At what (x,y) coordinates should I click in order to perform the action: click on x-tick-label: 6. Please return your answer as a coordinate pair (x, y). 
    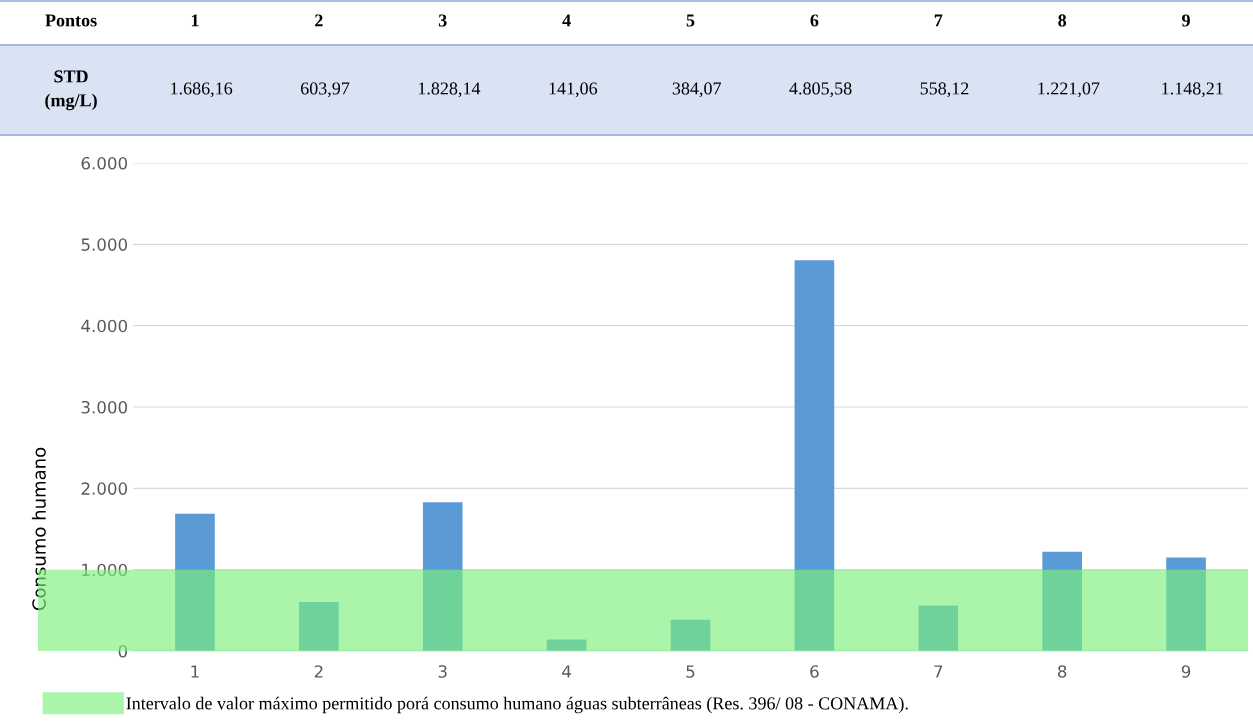
    Looking at the image, I should click on (814, 671).